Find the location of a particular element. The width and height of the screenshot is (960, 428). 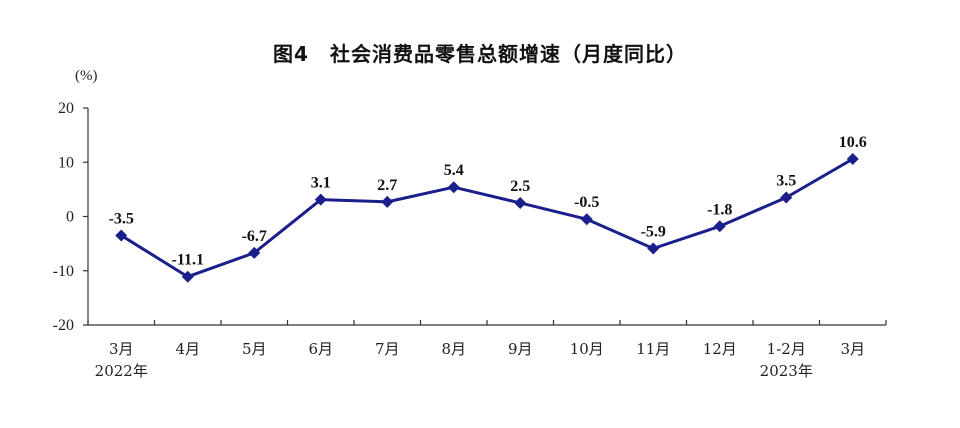

data-label: -1.8 is located at coordinates (719, 209).